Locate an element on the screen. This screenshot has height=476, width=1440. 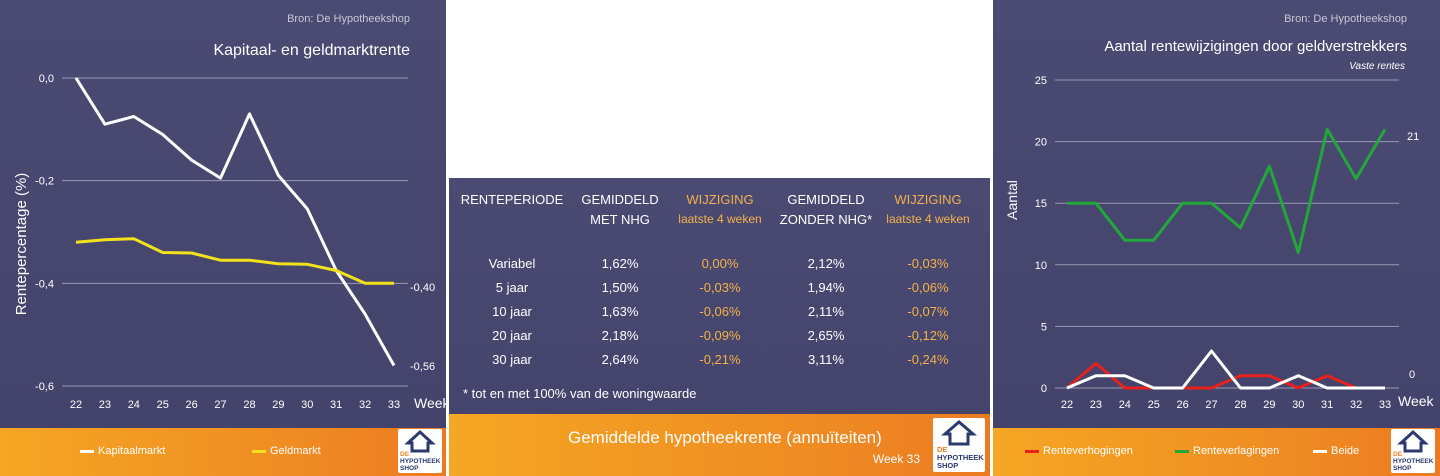
legend-swatch-beide is located at coordinates (1320, 451).